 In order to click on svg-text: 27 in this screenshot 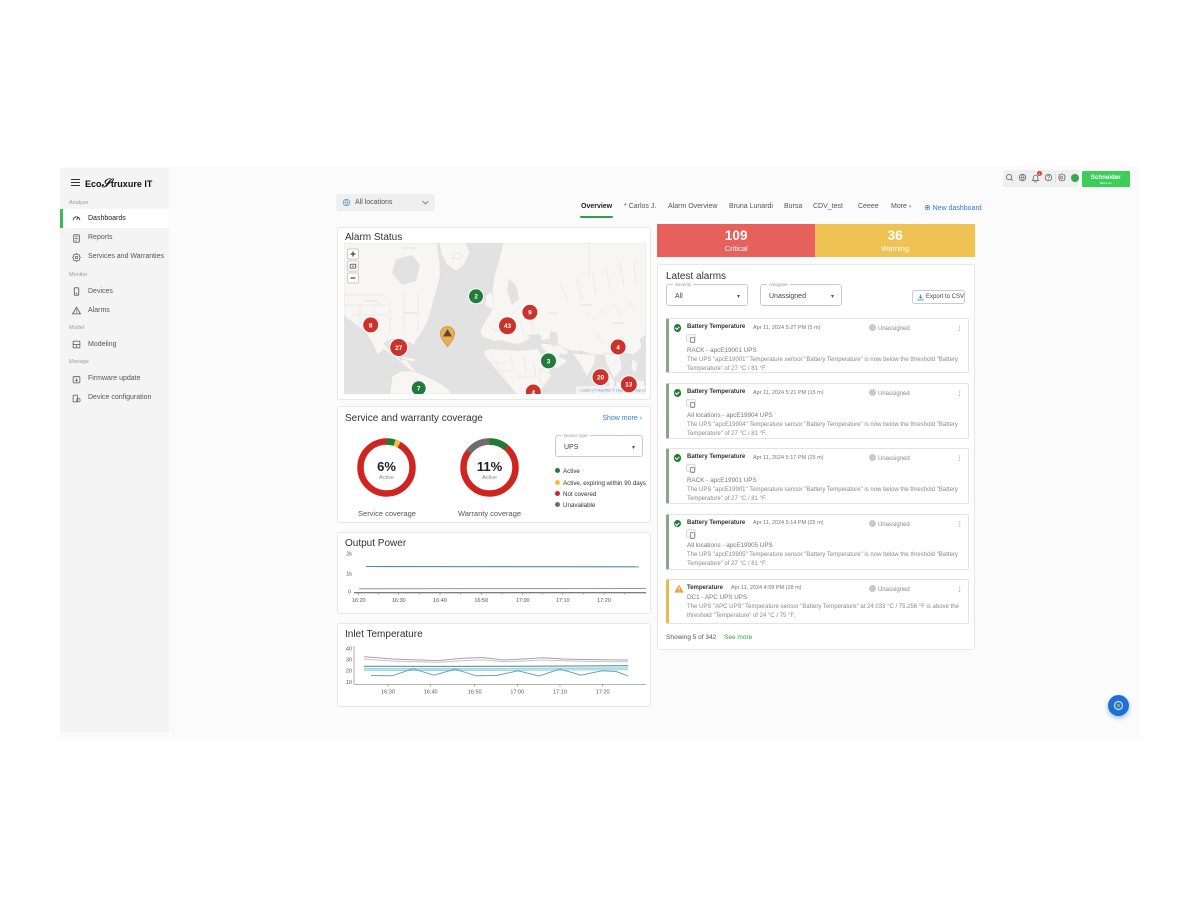, I will do `click(399, 348)`.